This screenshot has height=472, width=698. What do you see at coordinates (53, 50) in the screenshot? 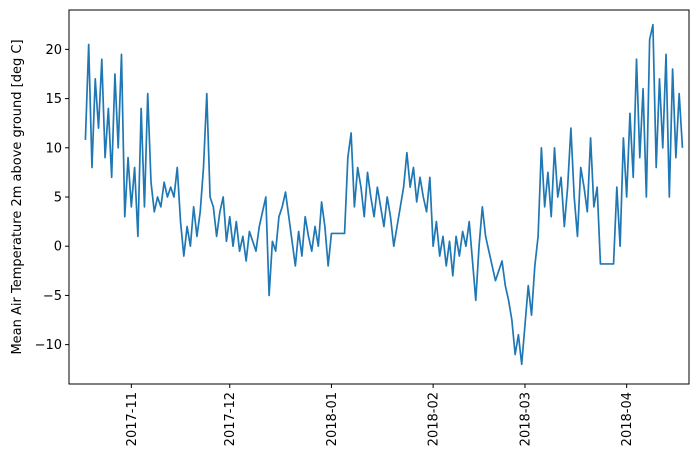
I see `y-tick-label: 20` at bounding box center [53, 50].